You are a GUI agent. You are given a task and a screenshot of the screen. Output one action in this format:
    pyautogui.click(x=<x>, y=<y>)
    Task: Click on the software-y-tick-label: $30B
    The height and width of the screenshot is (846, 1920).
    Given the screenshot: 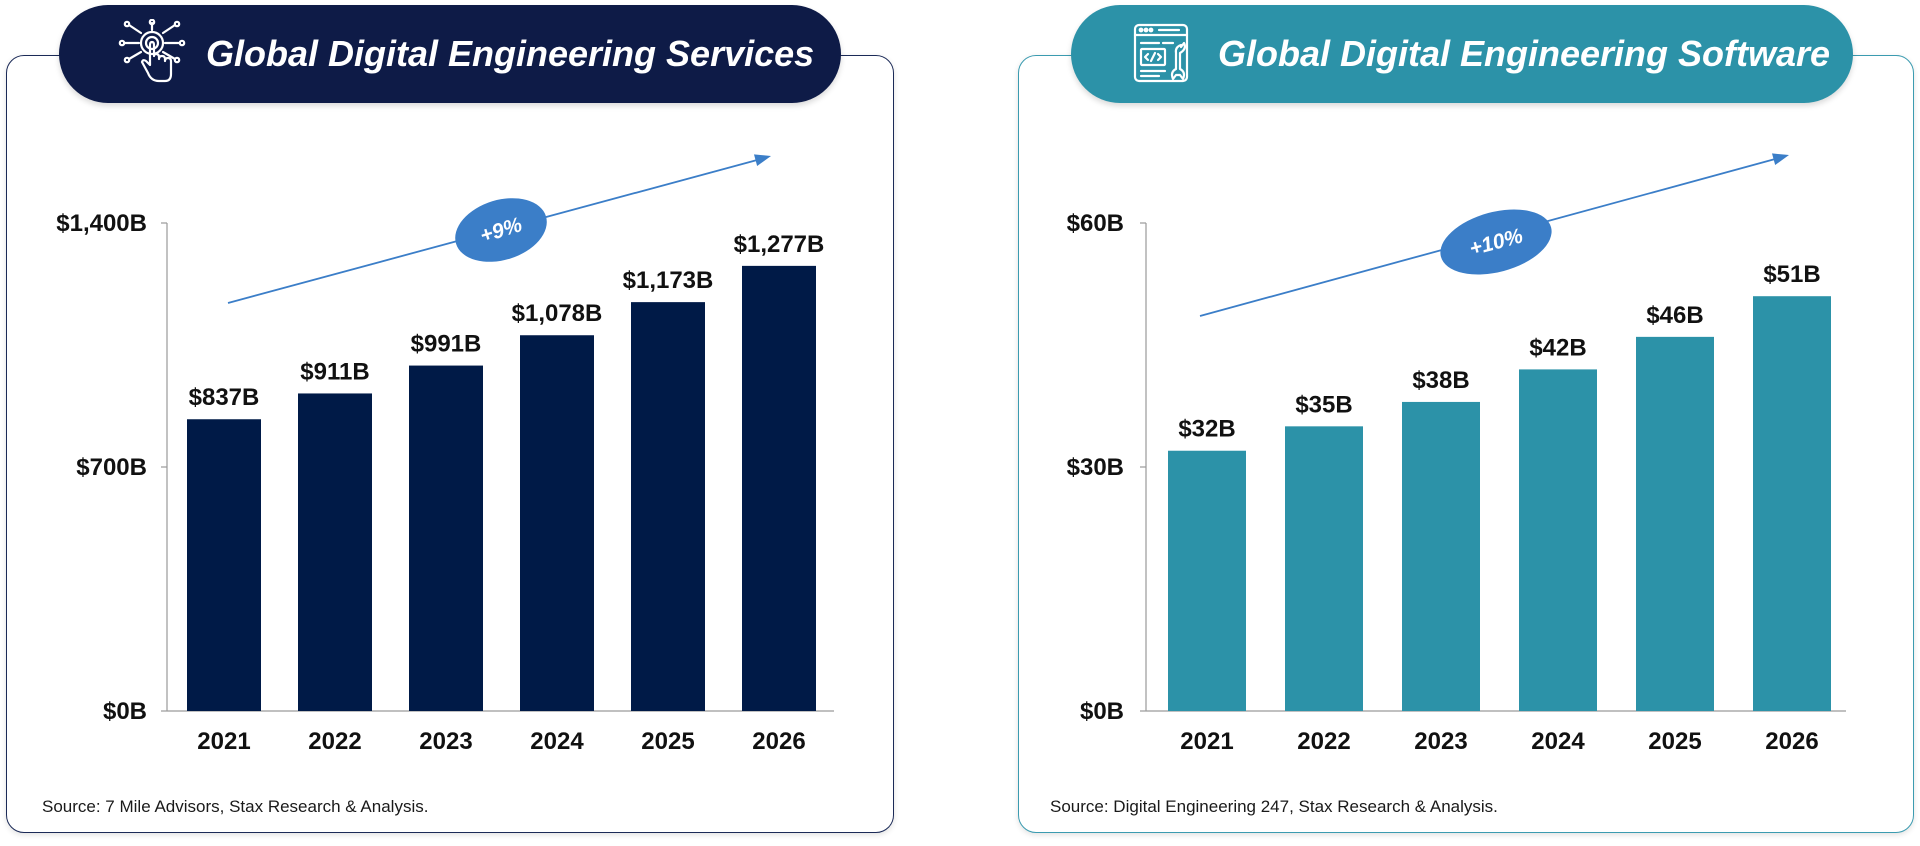 What is the action you would take?
    pyautogui.click(x=1095, y=467)
    